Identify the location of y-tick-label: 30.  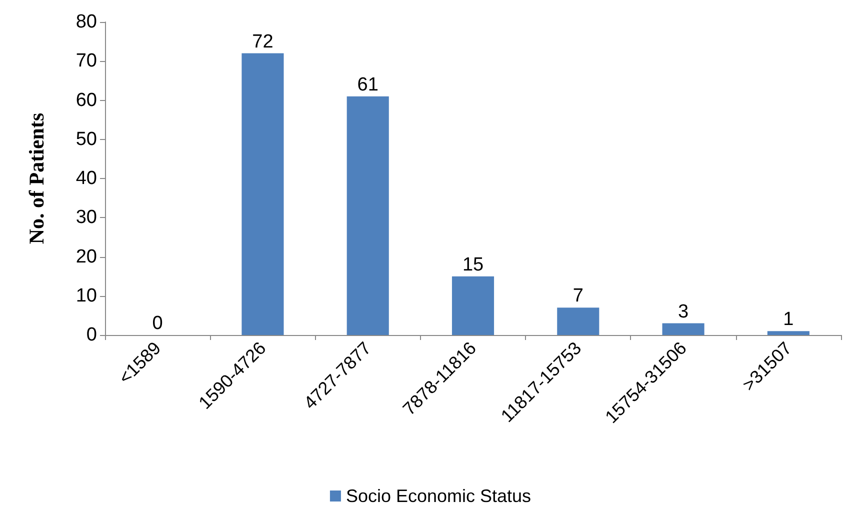
(86, 217).